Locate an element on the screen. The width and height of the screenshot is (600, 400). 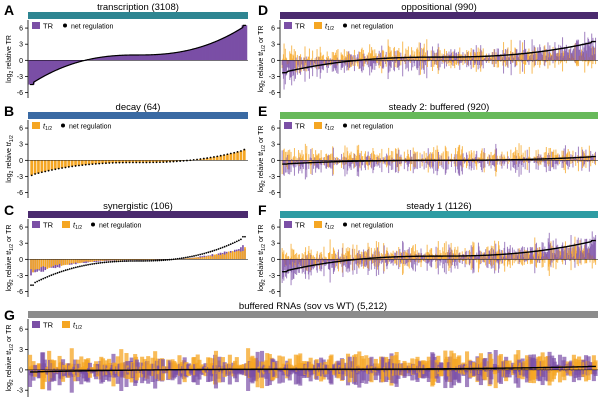
legend-swatch-tr is located at coordinates (36, 224).